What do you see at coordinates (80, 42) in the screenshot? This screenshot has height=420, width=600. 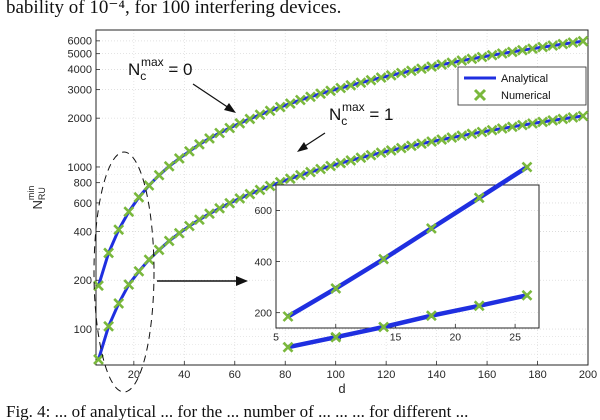 I see `main-y-tick-label: 6000` at bounding box center [80, 42].